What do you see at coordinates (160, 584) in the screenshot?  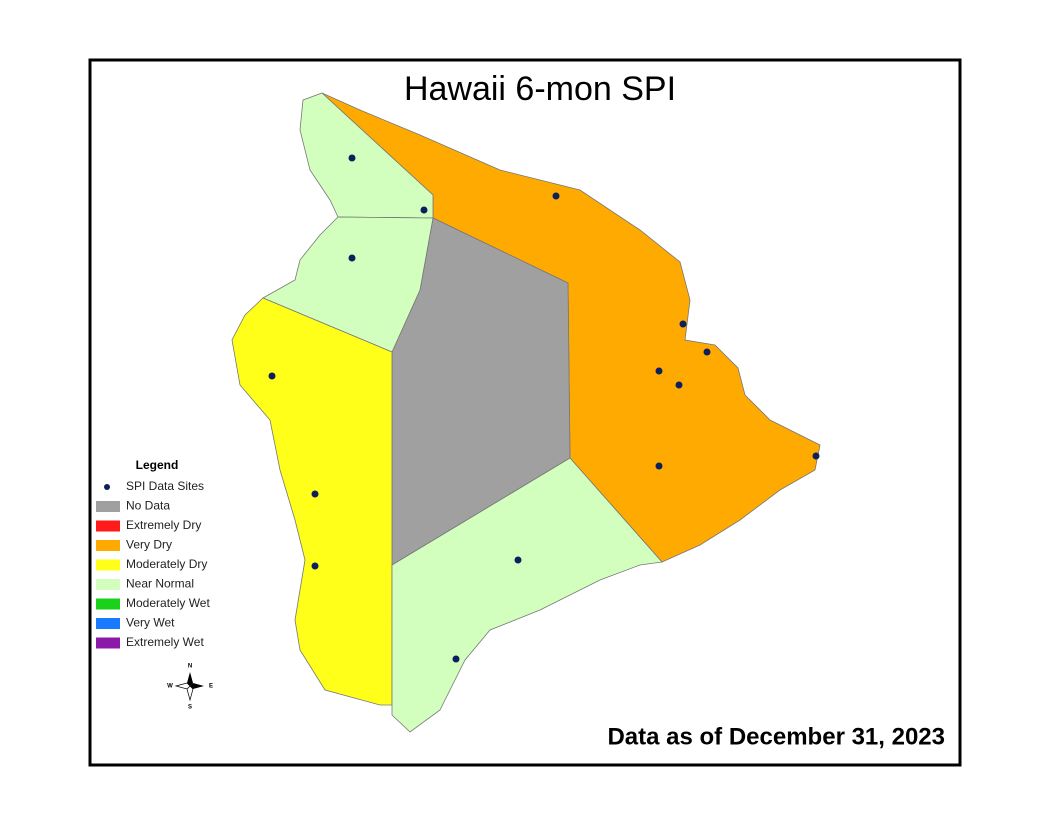 I see `legend-label: Near Normal` at bounding box center [160, 584].